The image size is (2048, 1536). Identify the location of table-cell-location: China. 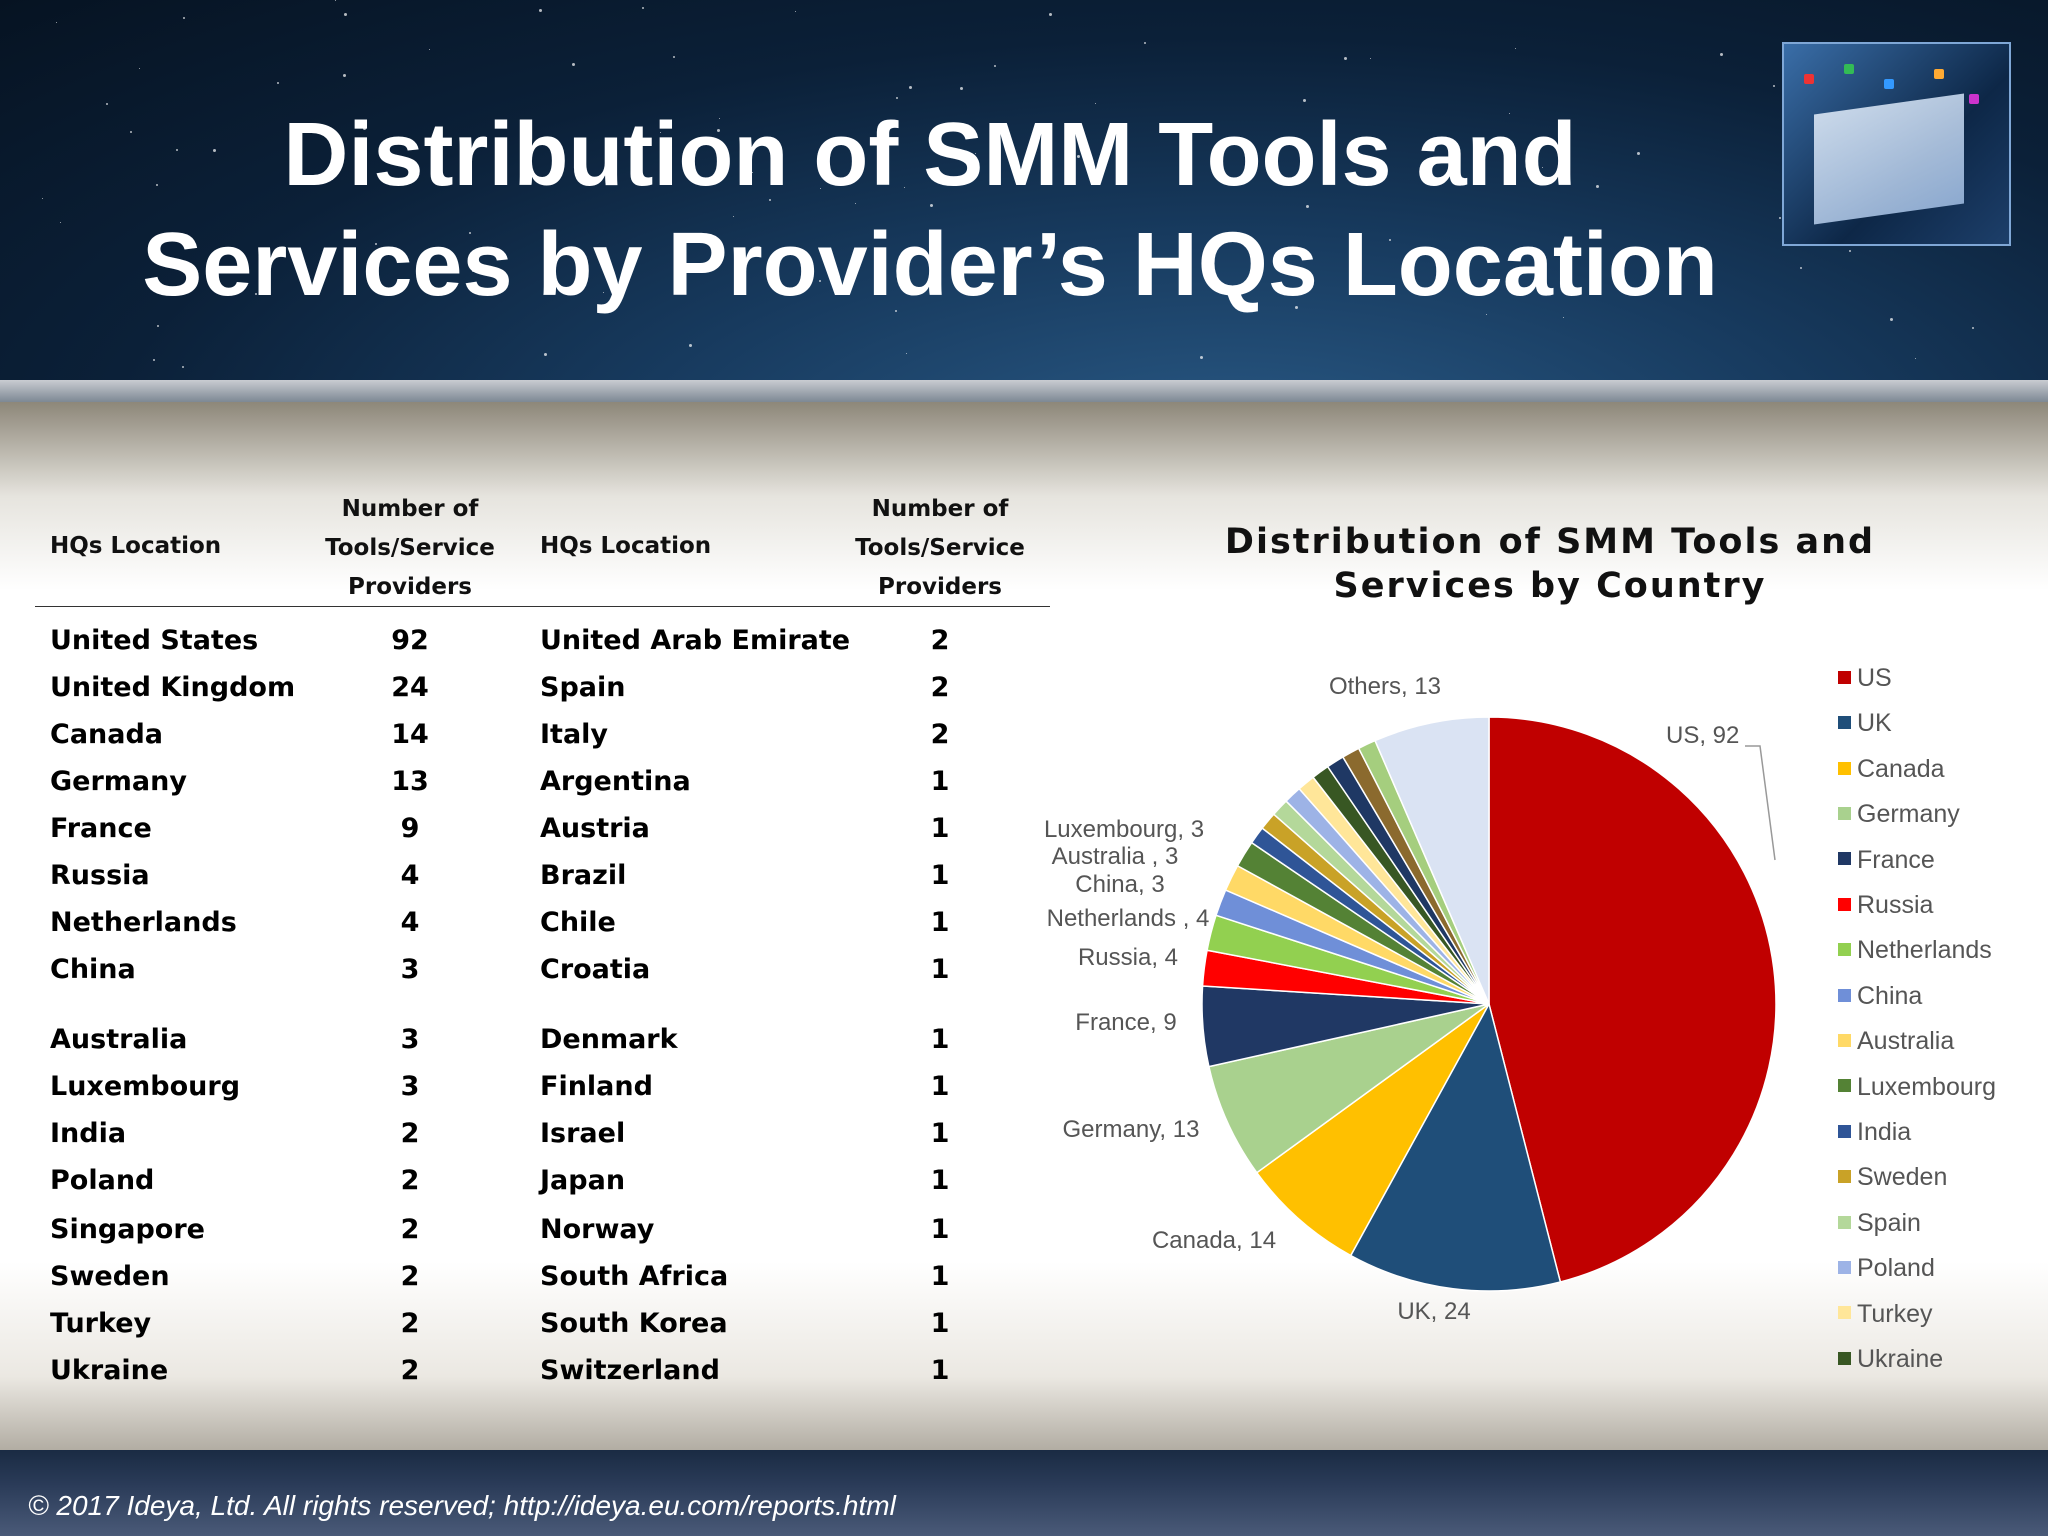
(93, 969).